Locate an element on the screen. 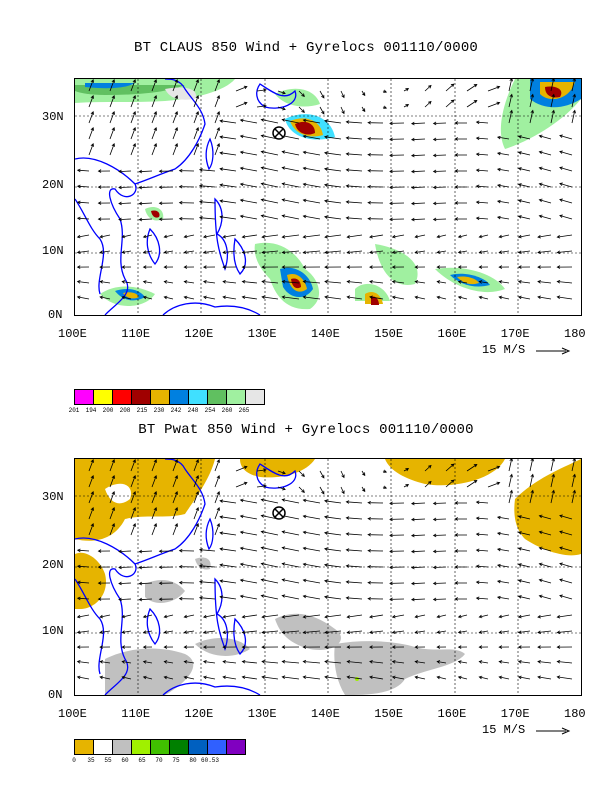 The width and height of the screenshot is (612, 792). colorbar-tick-label: 242 is located at coordinates (176, 410).